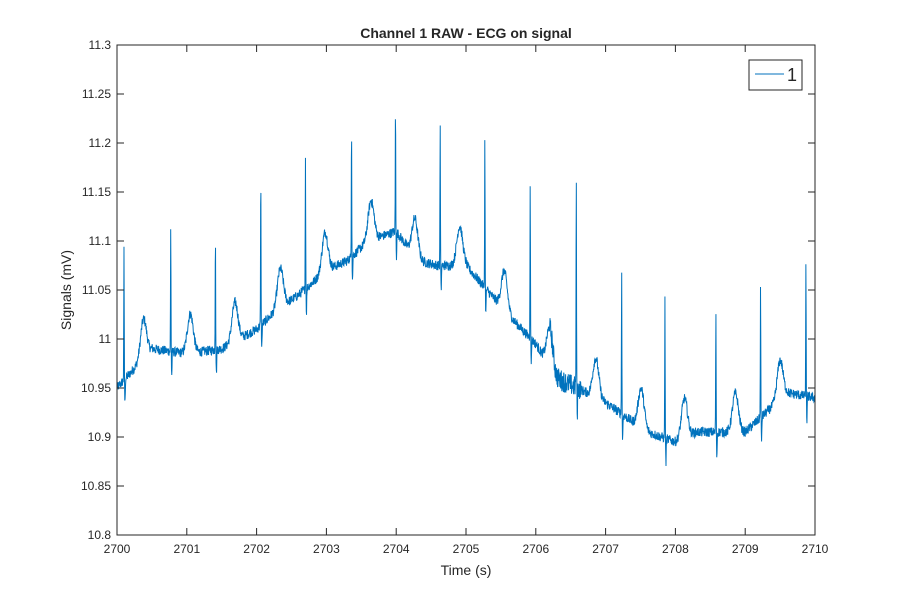  Describe the element at coordinates (96, 94) in the screenshot. I see `y-tick-label: 11.25` at that location.